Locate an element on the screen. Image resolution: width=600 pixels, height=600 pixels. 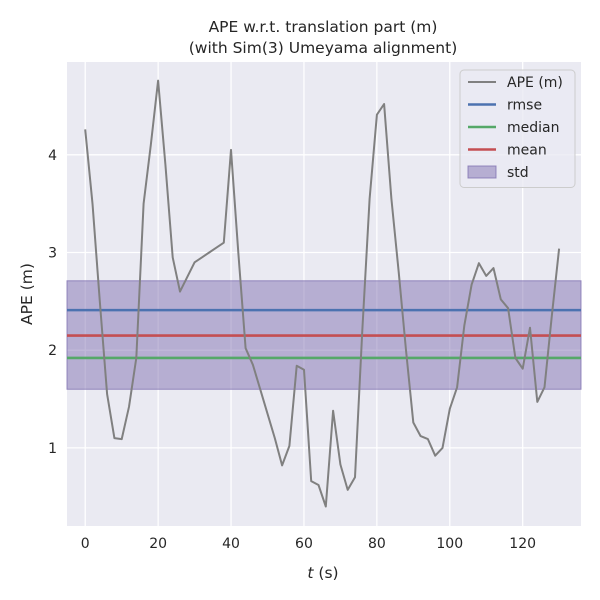
x-tick-label: 0 is located at coordinates (85, 544).